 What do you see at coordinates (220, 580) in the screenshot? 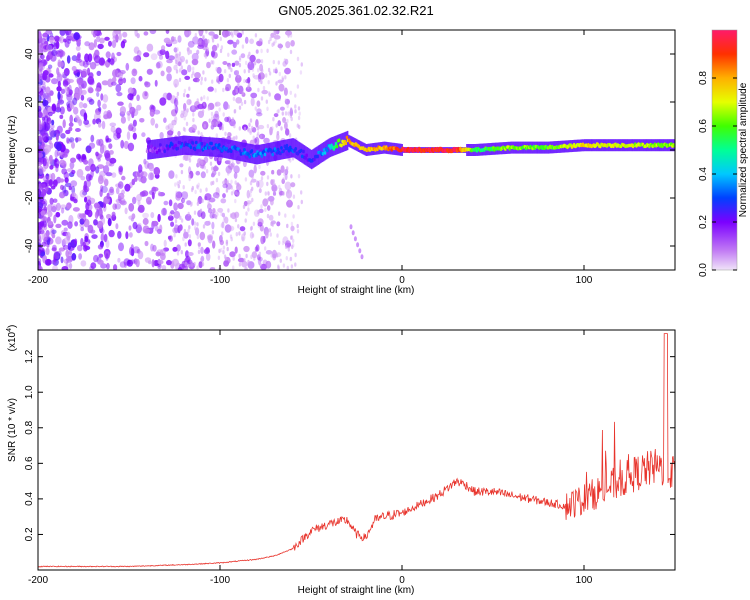
I see `snr-x-tick-label: -100` at bounding box center [220, 580].